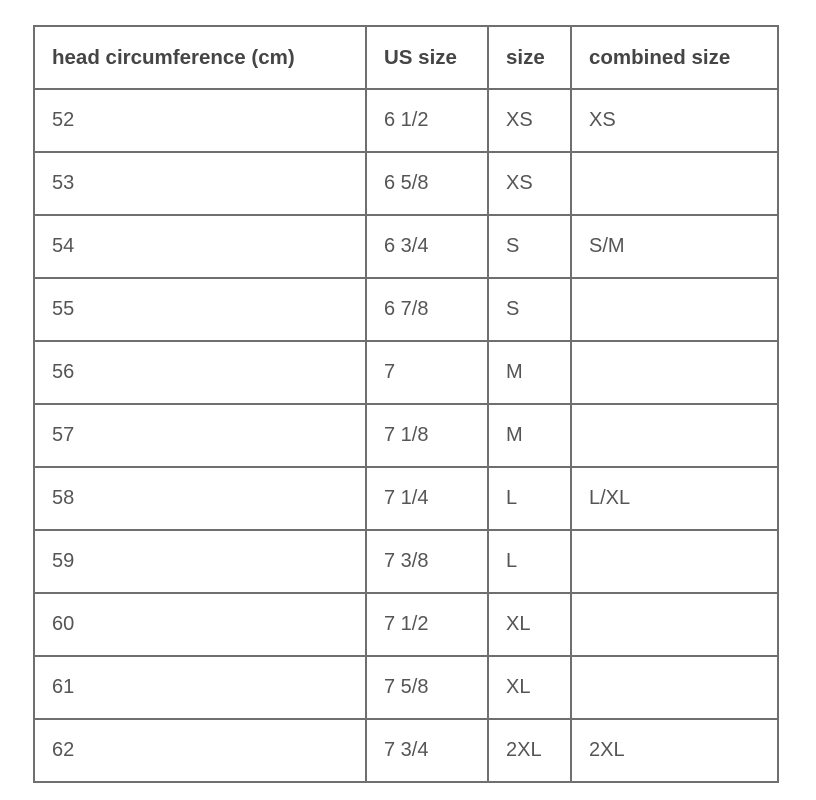 The image size is (816, 800). Describe the element at coordinates (200, 246) in the screenshot. I see `table-cell: 54` at that location.